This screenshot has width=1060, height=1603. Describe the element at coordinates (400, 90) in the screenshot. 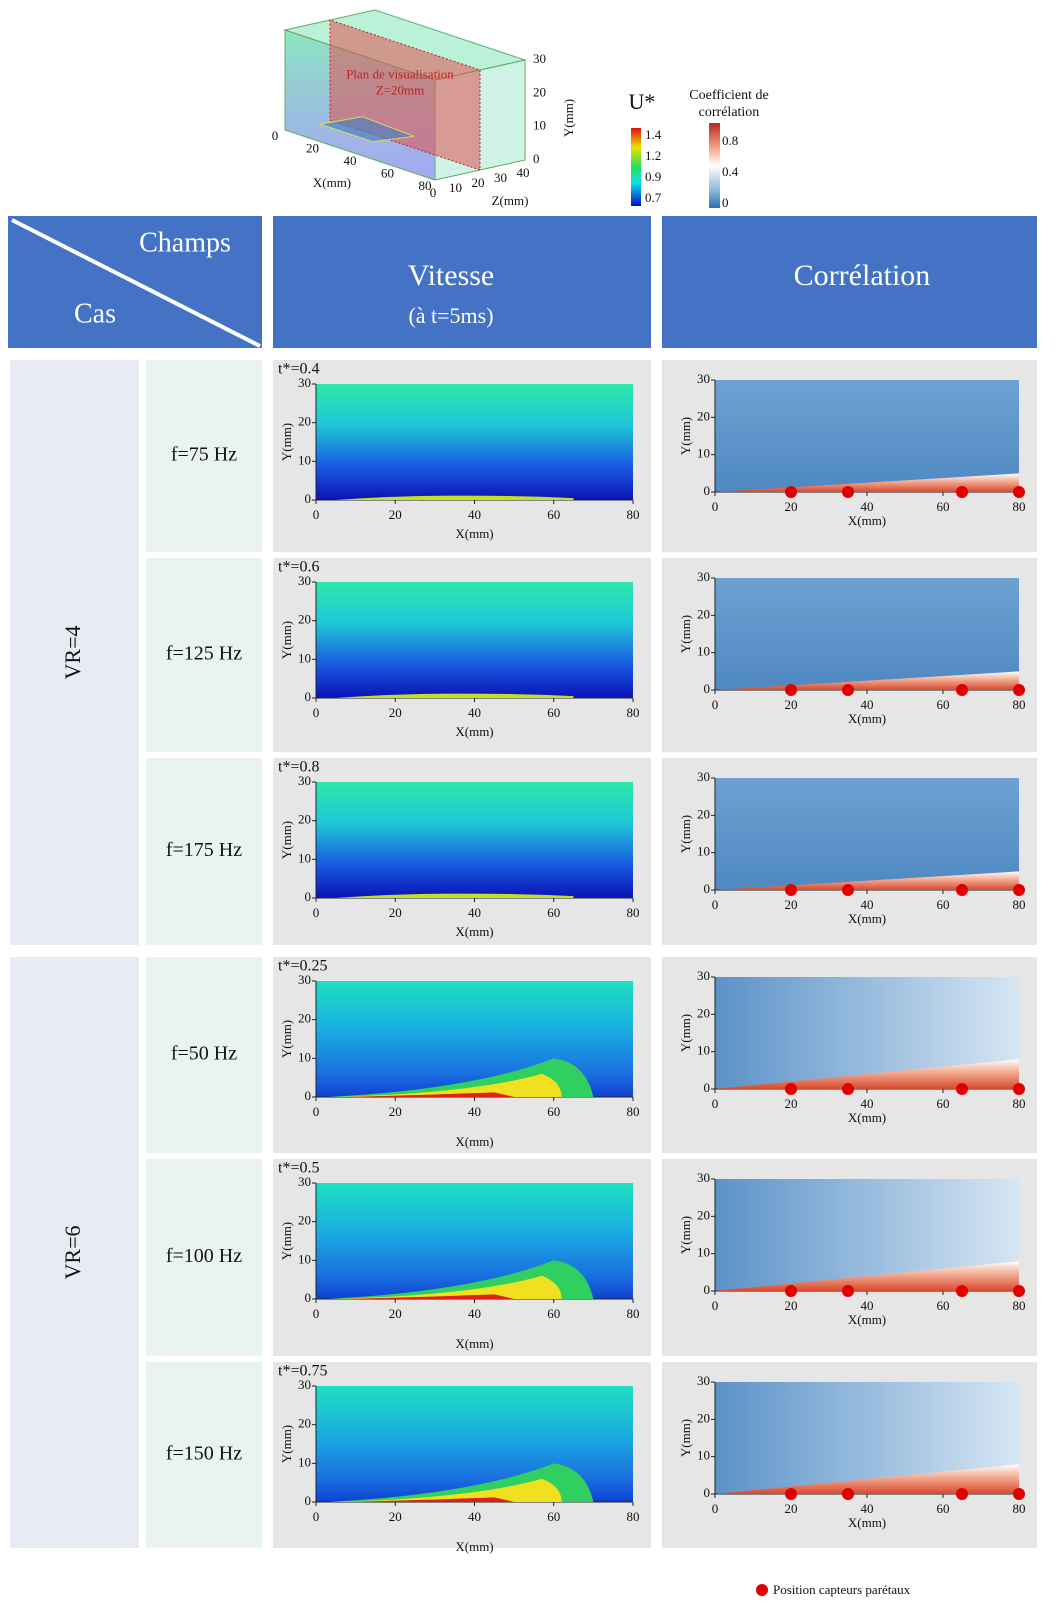

I see `plane-z: Z=20mm` at that location.